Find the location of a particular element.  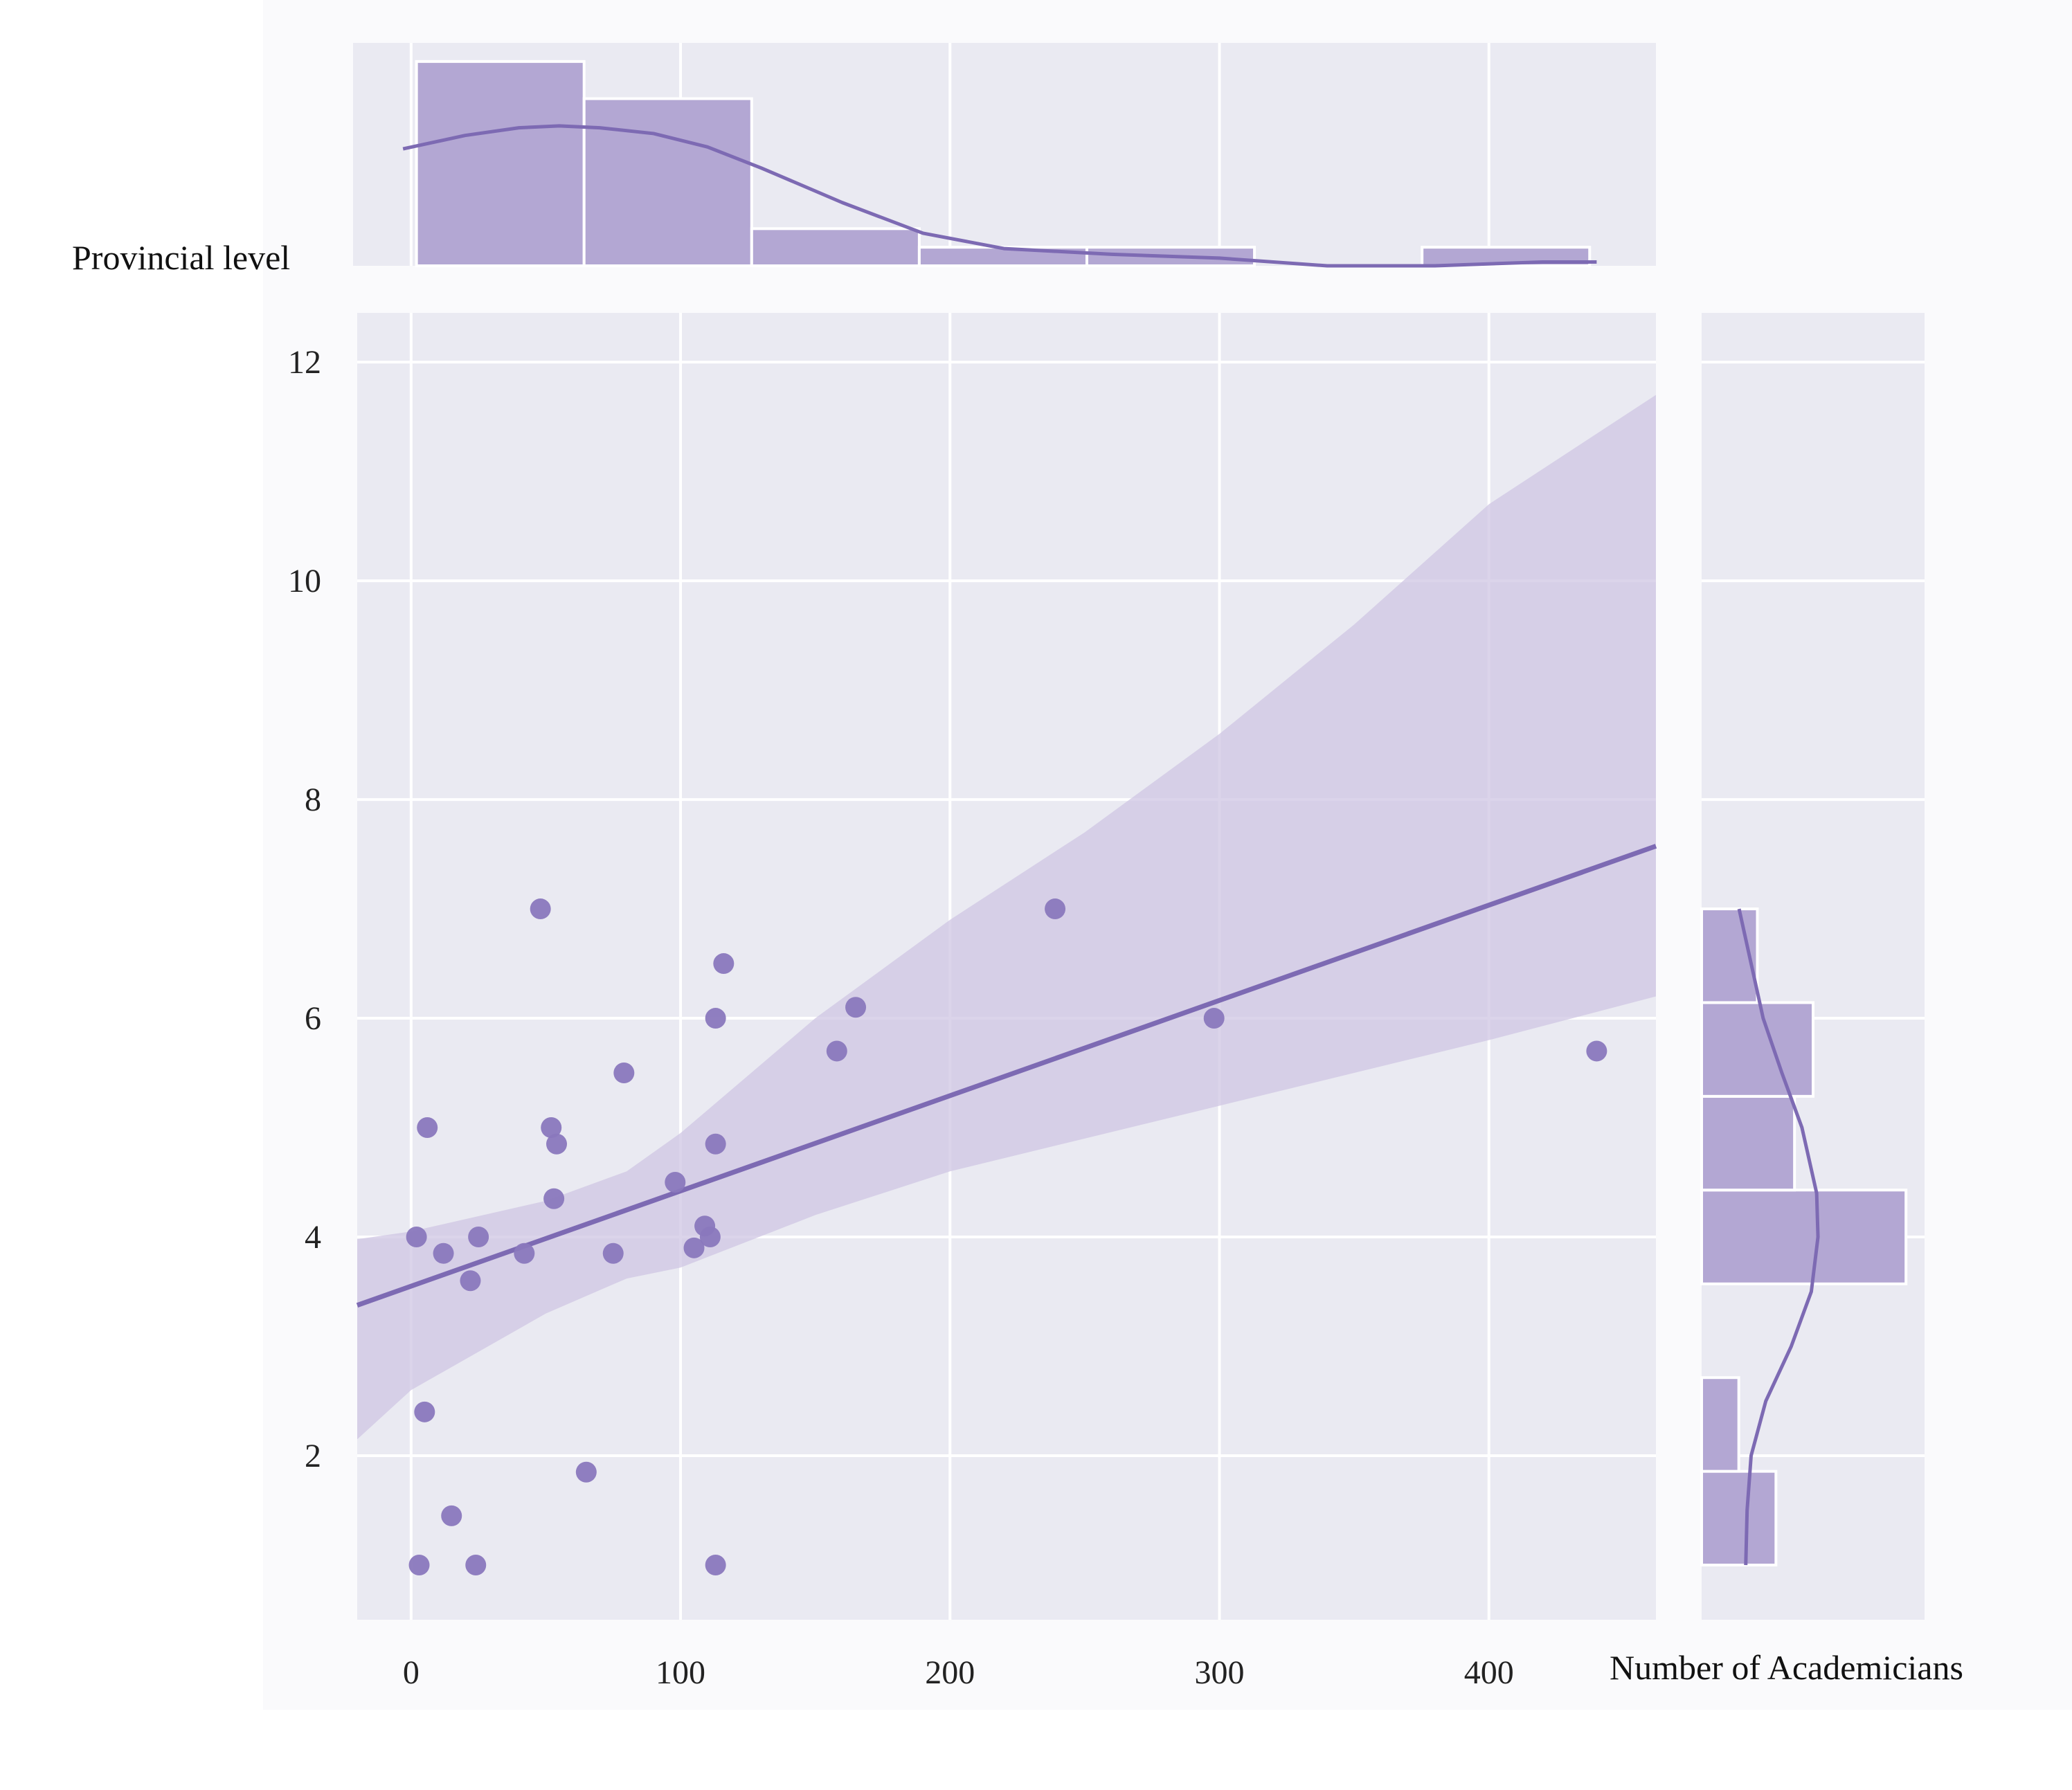

right-kde-curve is located at coordinates (1779, 1237).